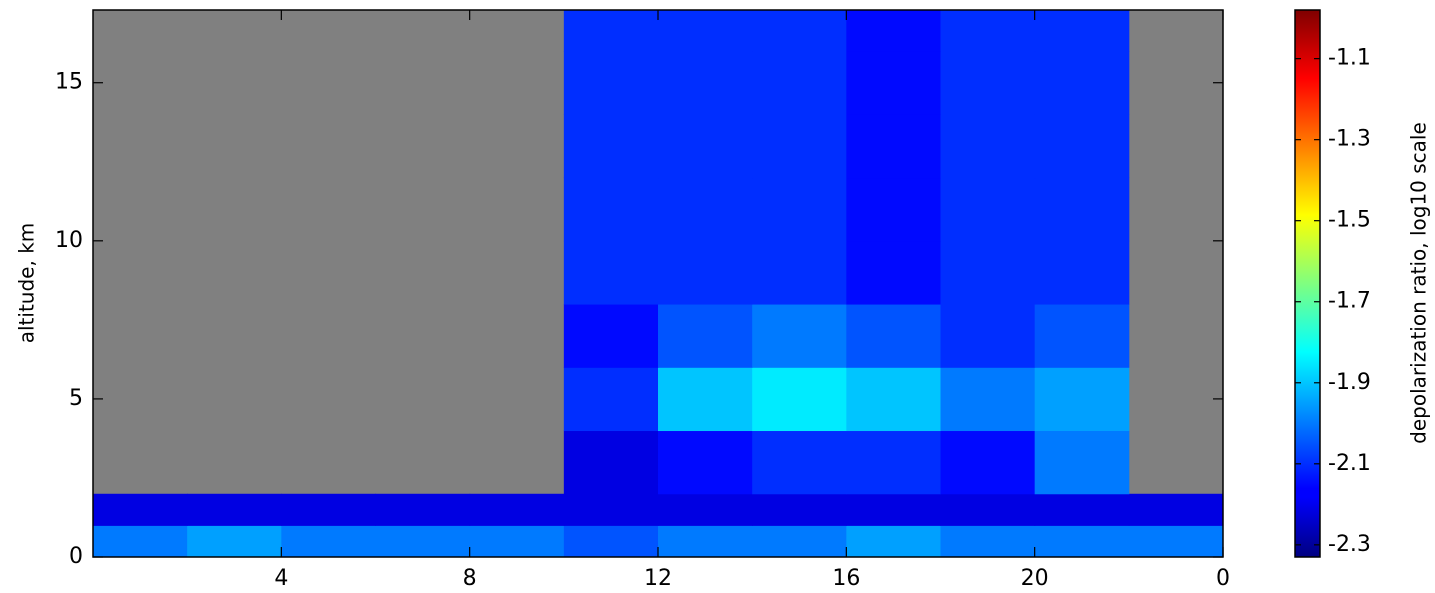 The image size is (1435, 593). What do you see at coordinates (1349, 382) in the screenshot?
I see `colorbar-tick-label: -1.9` at bounding box center [1349, 382].